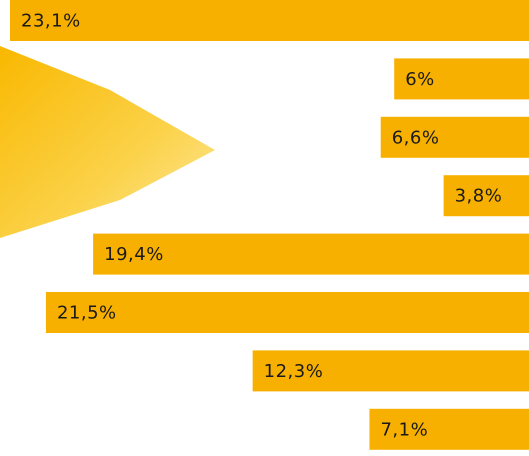 The image size is (529, 456). I want to click on value-label: 19,4%, so click(134, 254).